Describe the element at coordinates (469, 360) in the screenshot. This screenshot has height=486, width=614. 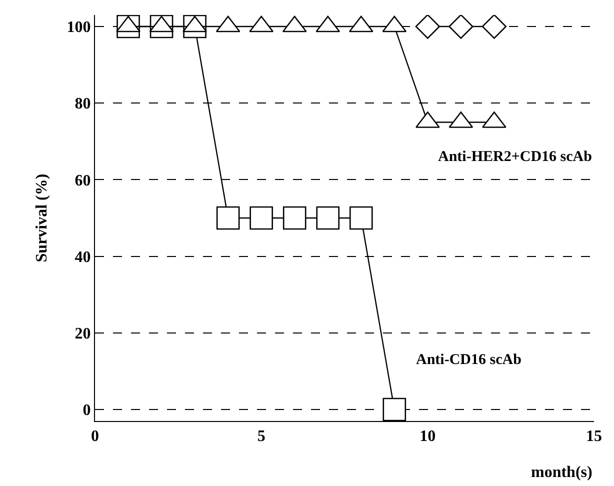
I see `series-label: Anti-CD16 scAb` at that location.